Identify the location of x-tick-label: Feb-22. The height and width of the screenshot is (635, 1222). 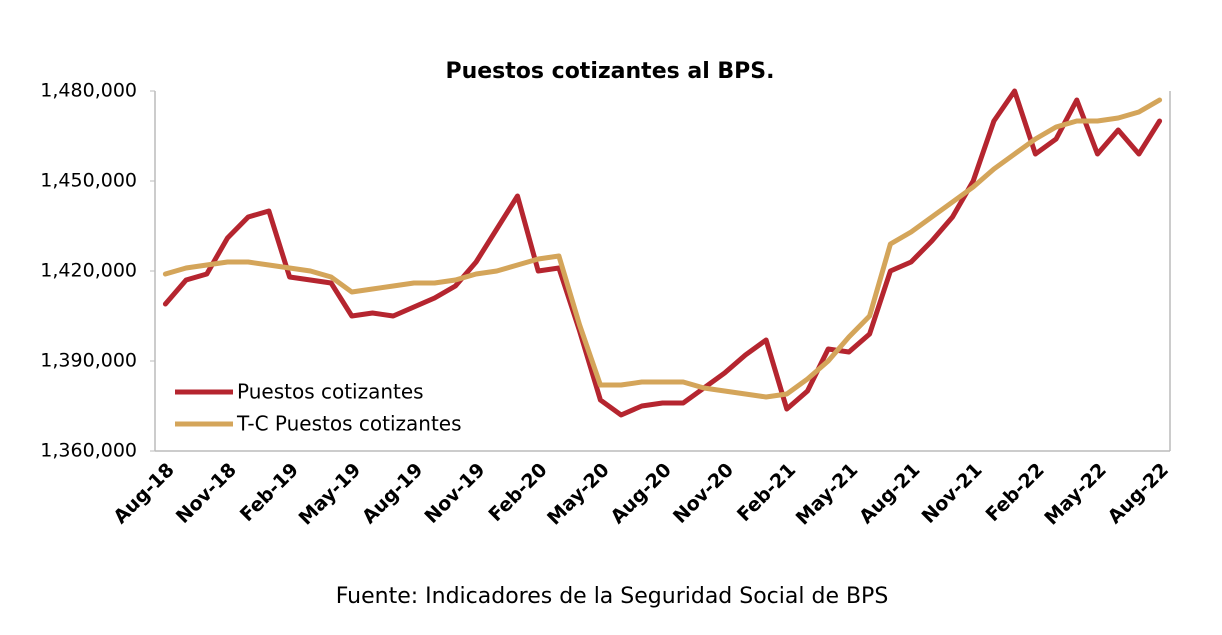
(1015, 492).